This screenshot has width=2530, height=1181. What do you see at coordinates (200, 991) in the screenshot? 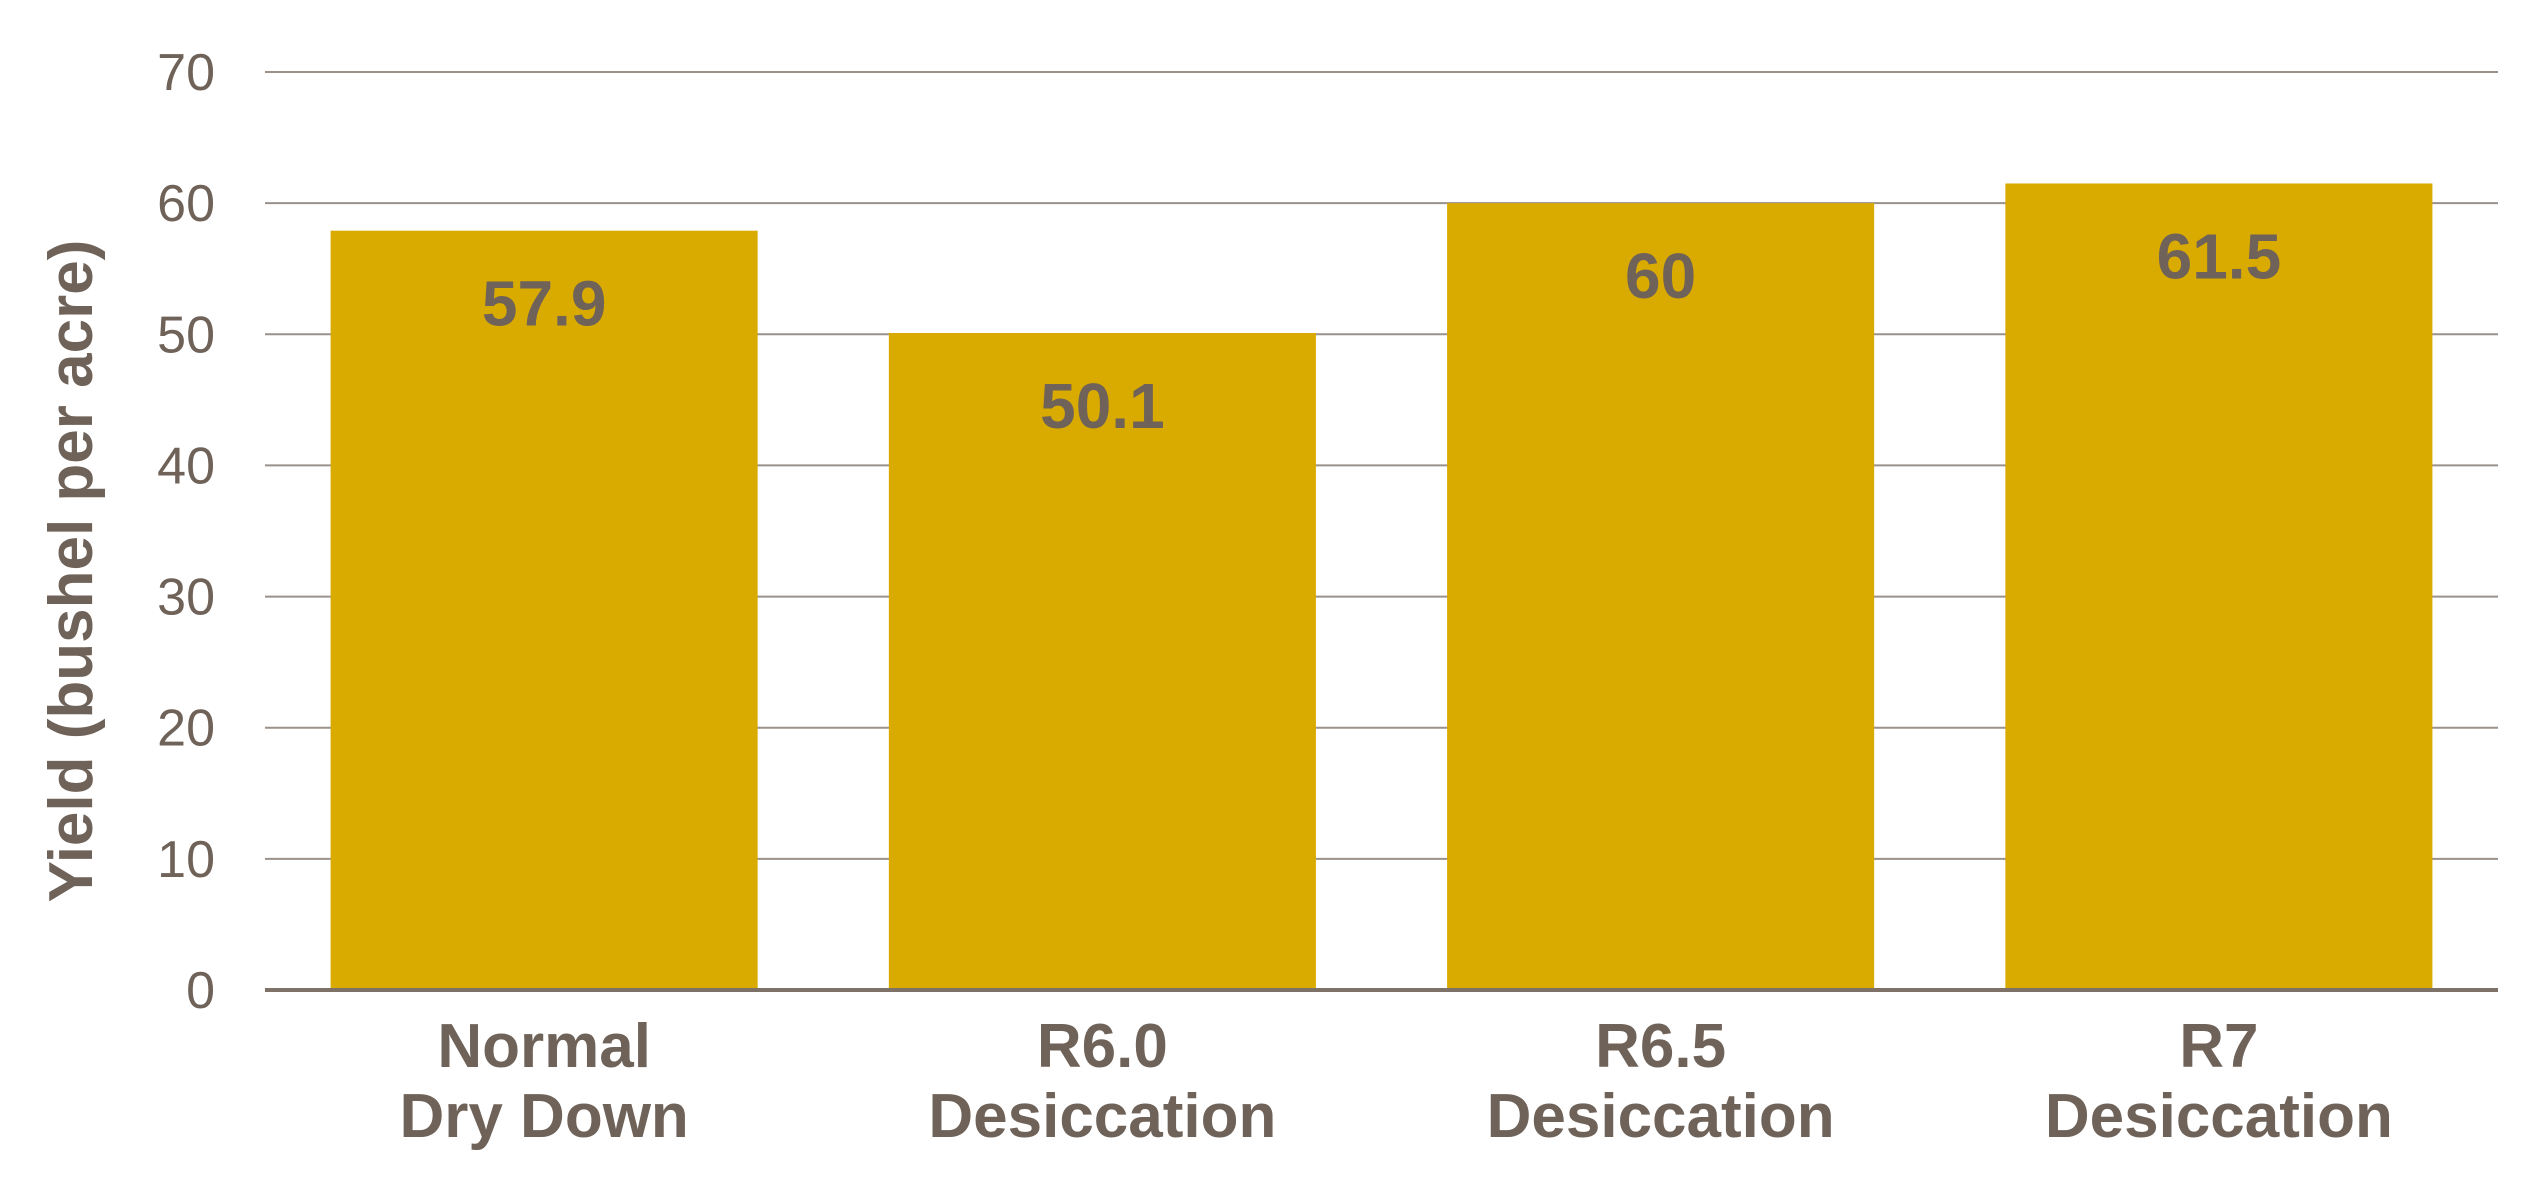
I see `y-tick-label: 0` at bounding box center [200, 991].